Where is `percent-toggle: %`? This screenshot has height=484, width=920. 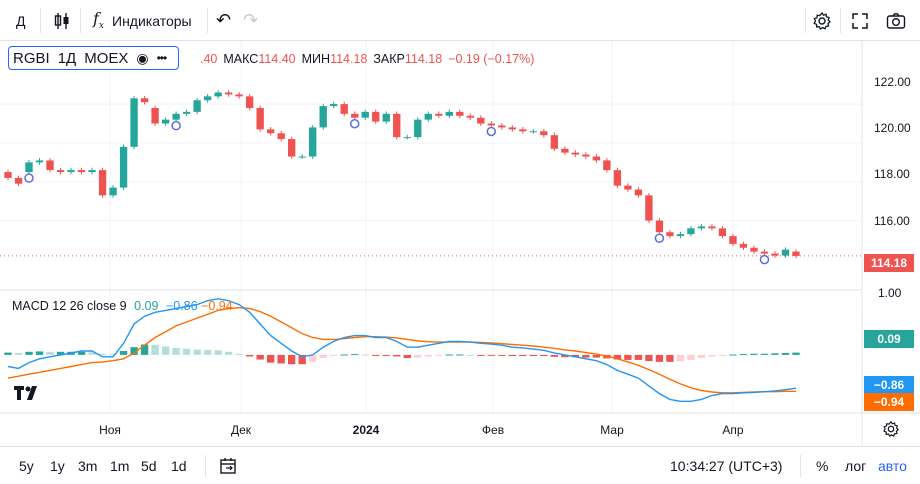 percent-toggle: % is located at coordinates (822, 465).